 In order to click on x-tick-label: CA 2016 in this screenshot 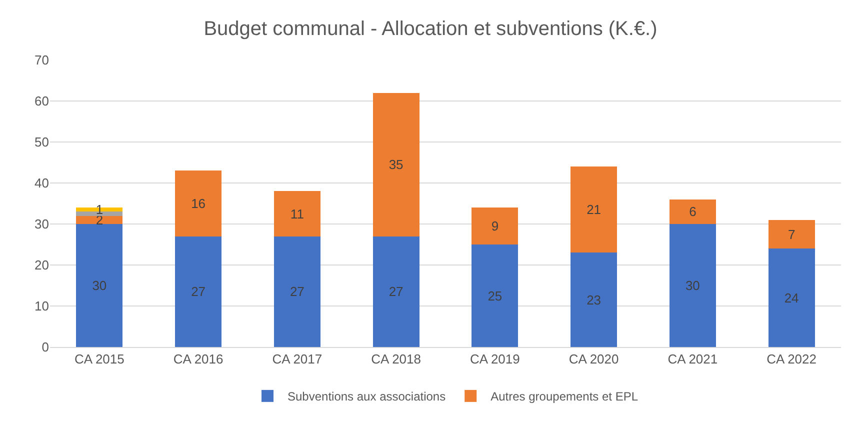, I will do `click(198, 359)`.